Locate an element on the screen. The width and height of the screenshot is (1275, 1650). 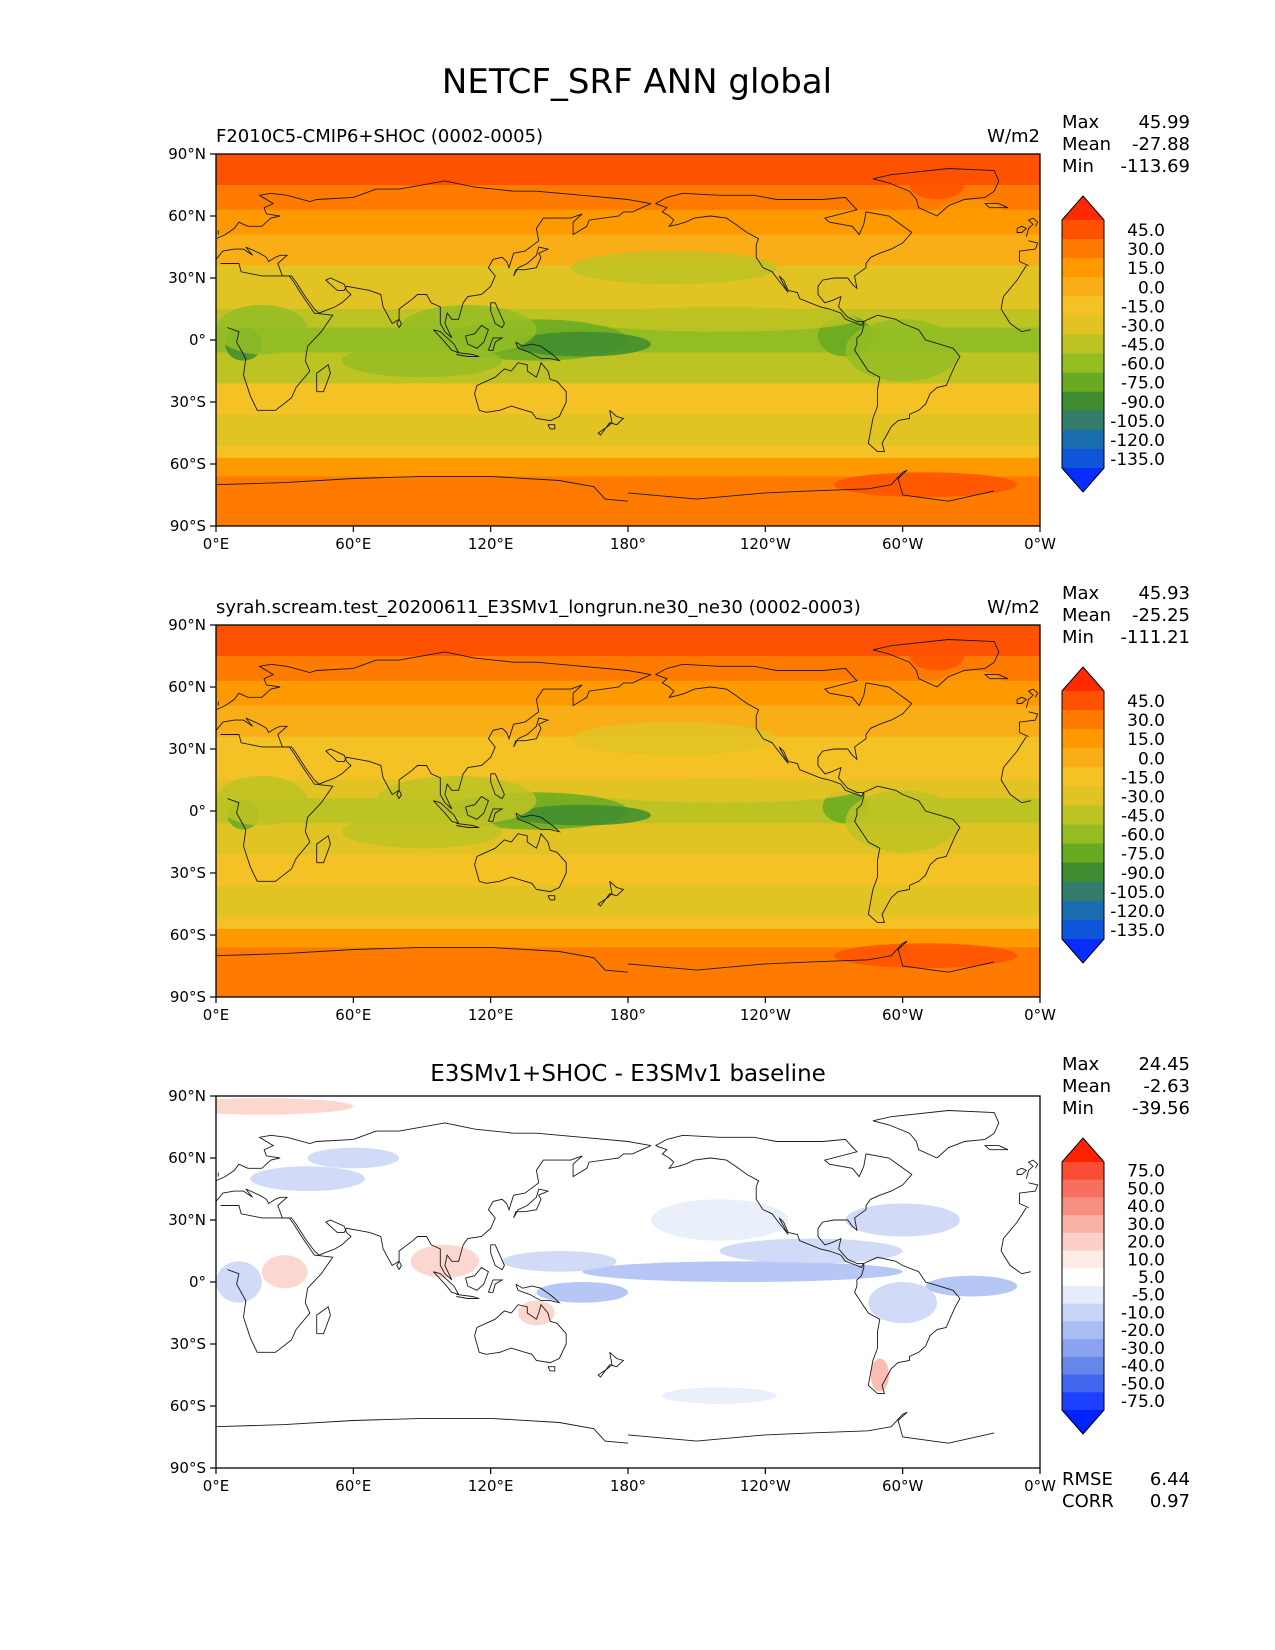
x-tick-label: 60°E is located at coordinates (353, 1486).